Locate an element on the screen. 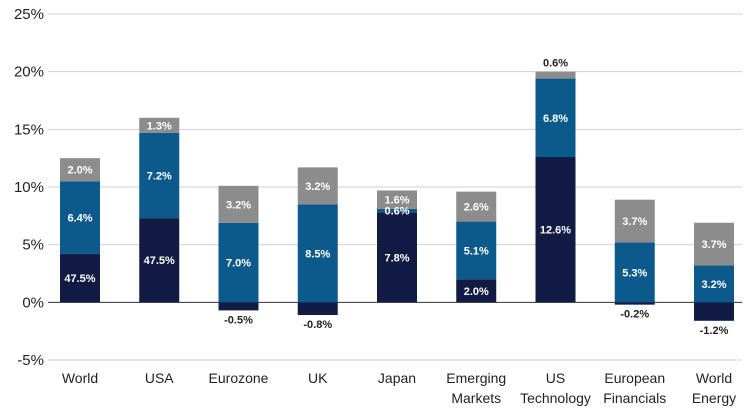 This screenshot has width=750, height=410. data-label: 7.8% is located at coordinates (396, 258).